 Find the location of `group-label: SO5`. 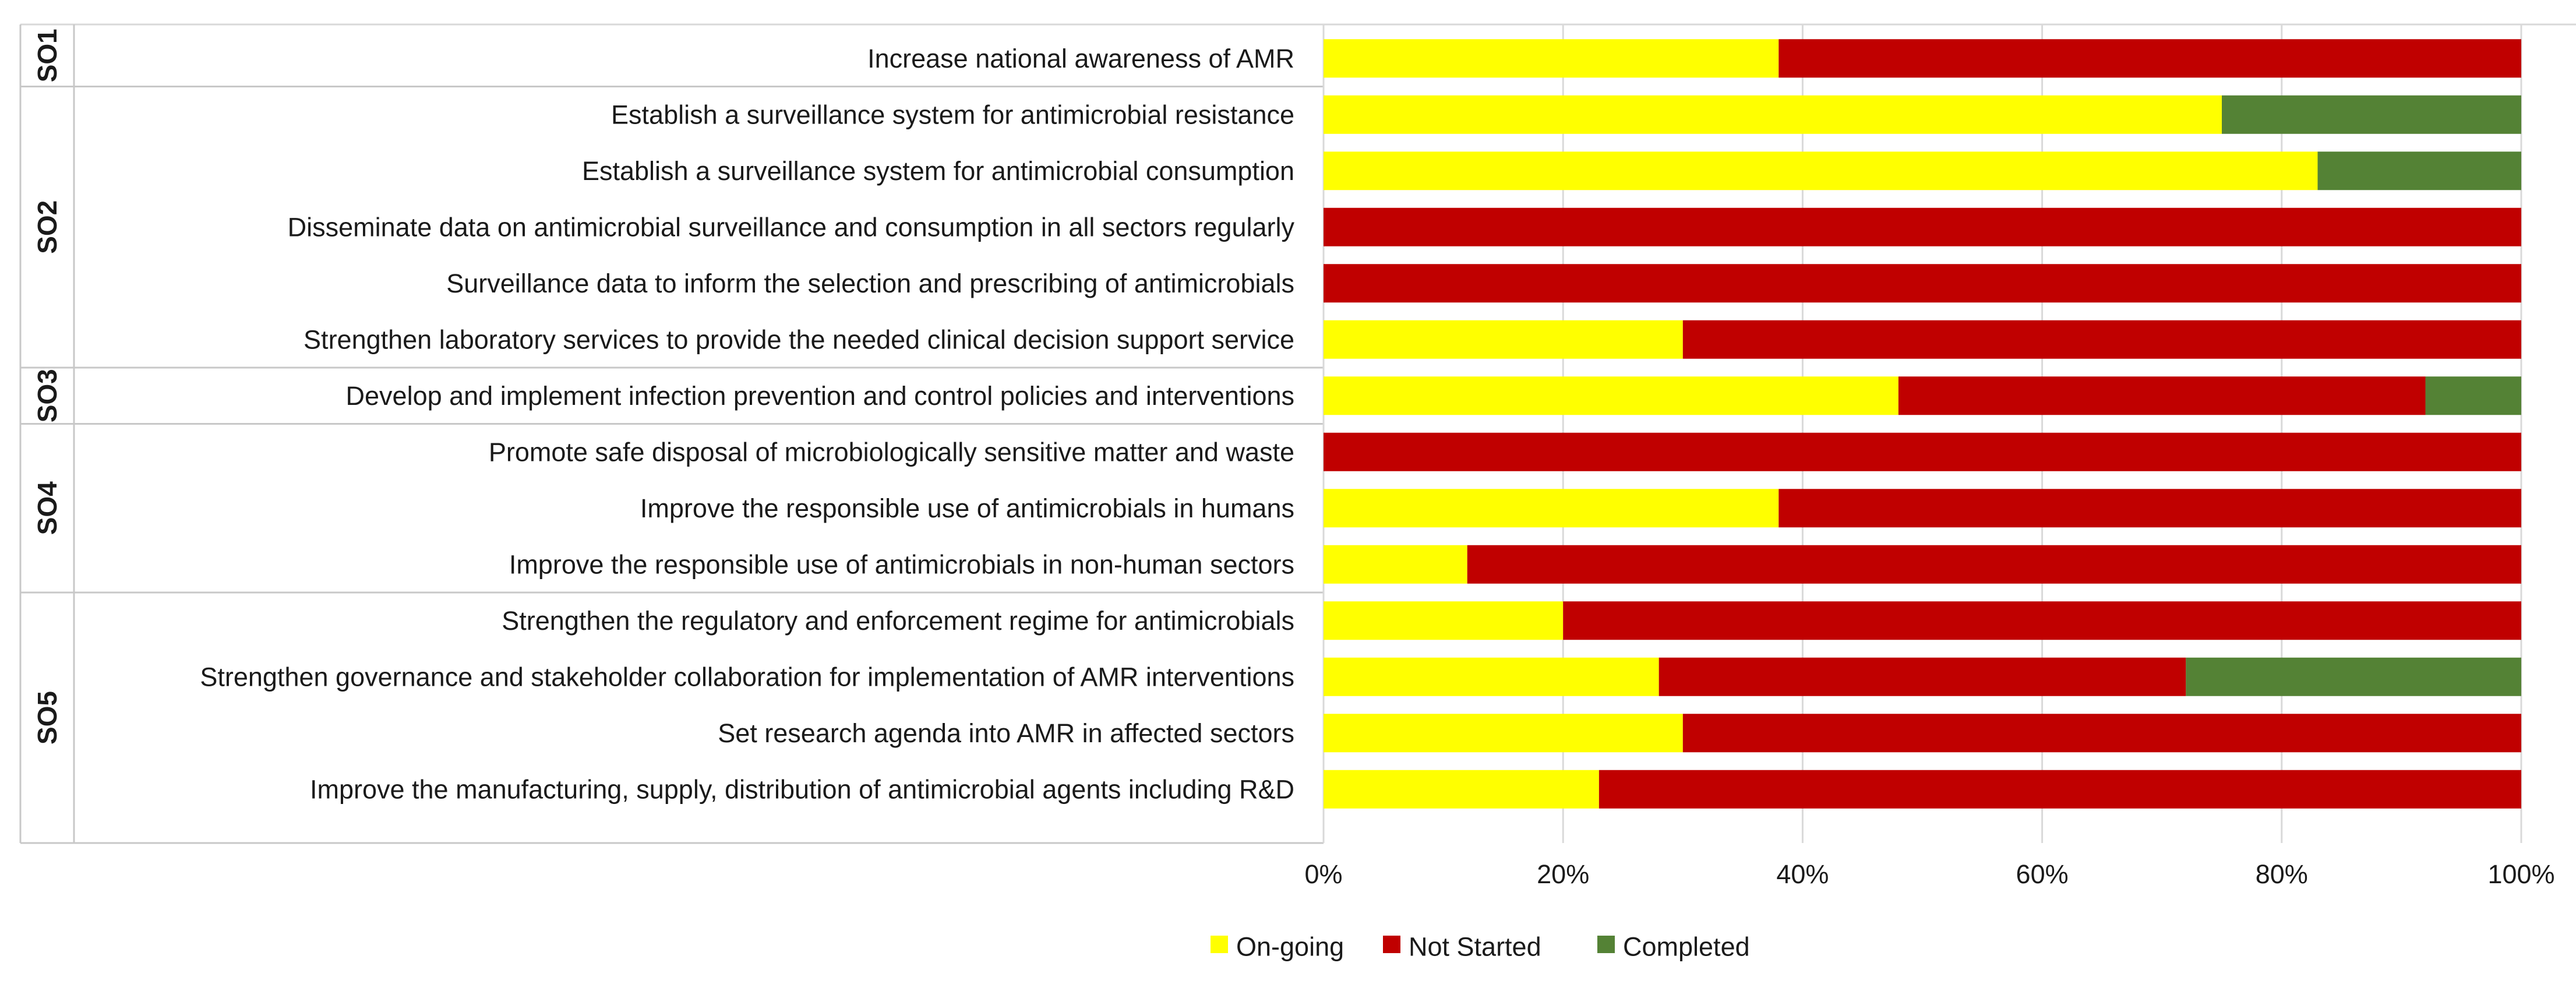

group-label: SO5 is located at coordinates (47, 718).